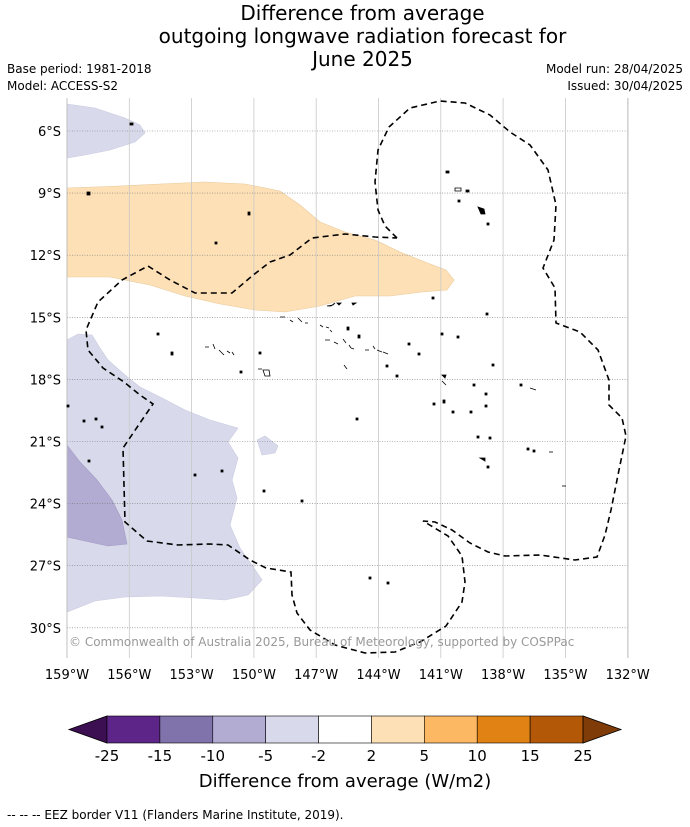 The height and width of the screenshot is (827, 690). Describe the element at coordinates (45, 505) in the screenshot. I see `lat-label: 24°S` at that location.